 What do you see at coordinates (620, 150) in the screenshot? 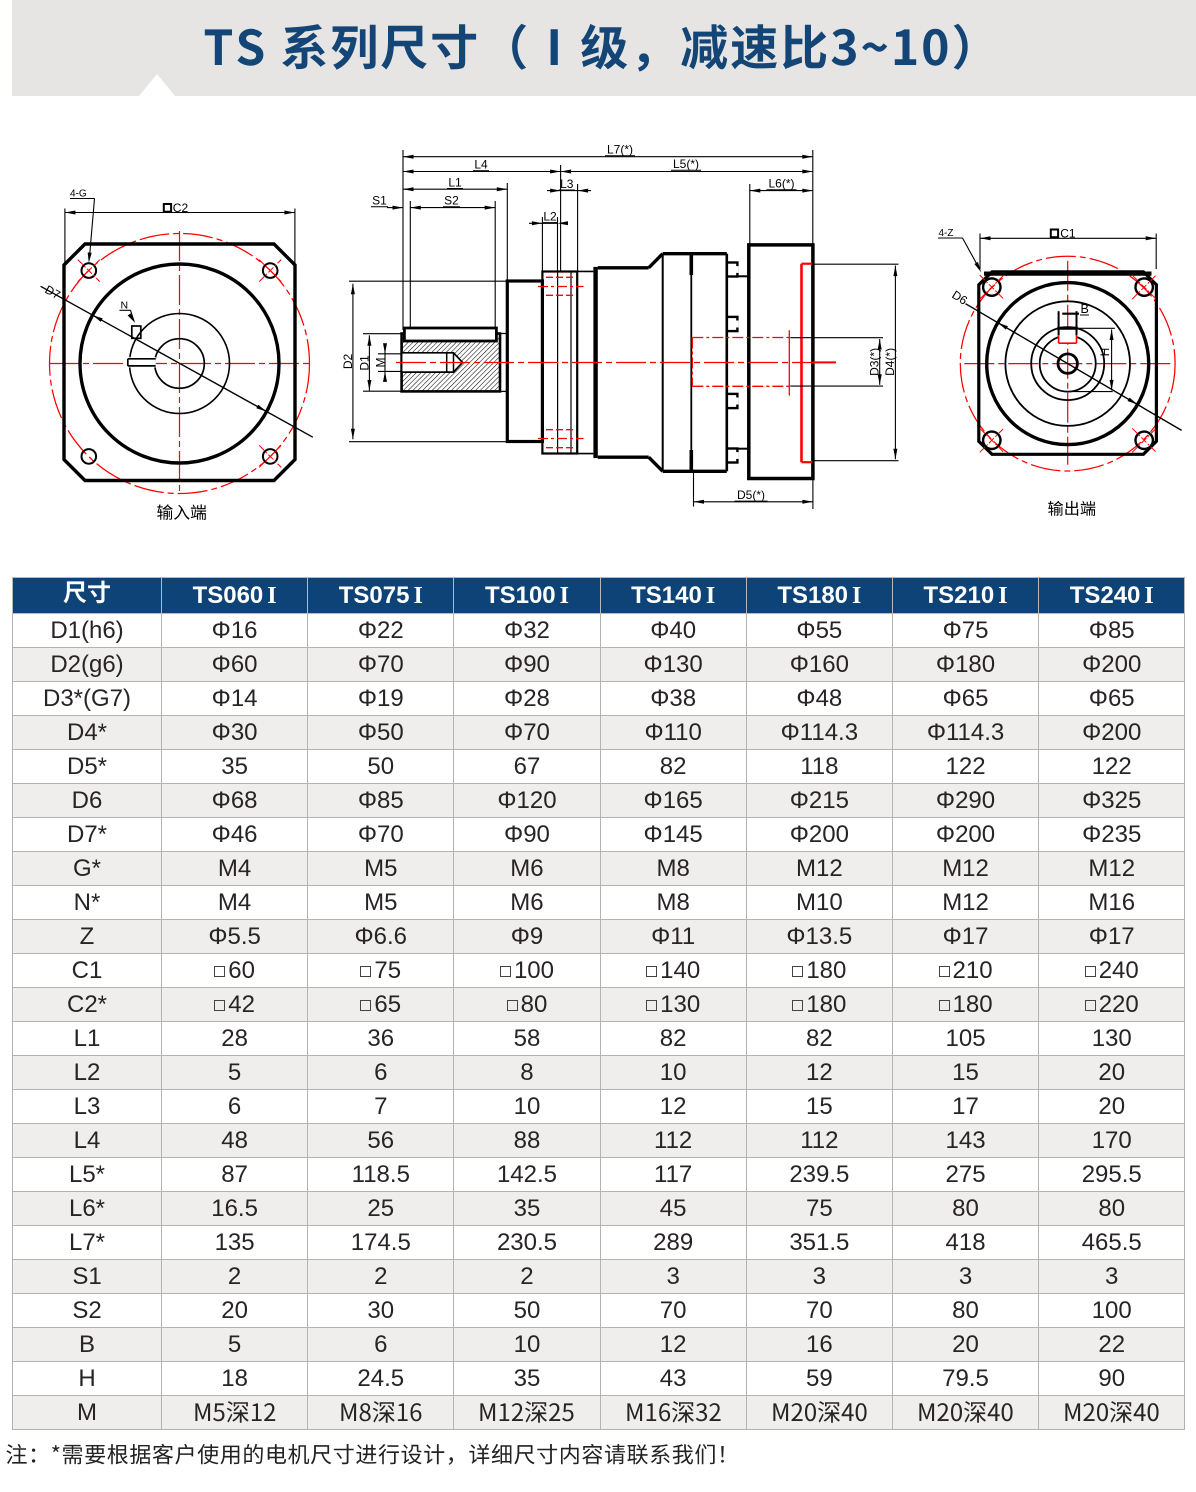
I see `svg-text: L7(*)` at bounding box center [620, 150].